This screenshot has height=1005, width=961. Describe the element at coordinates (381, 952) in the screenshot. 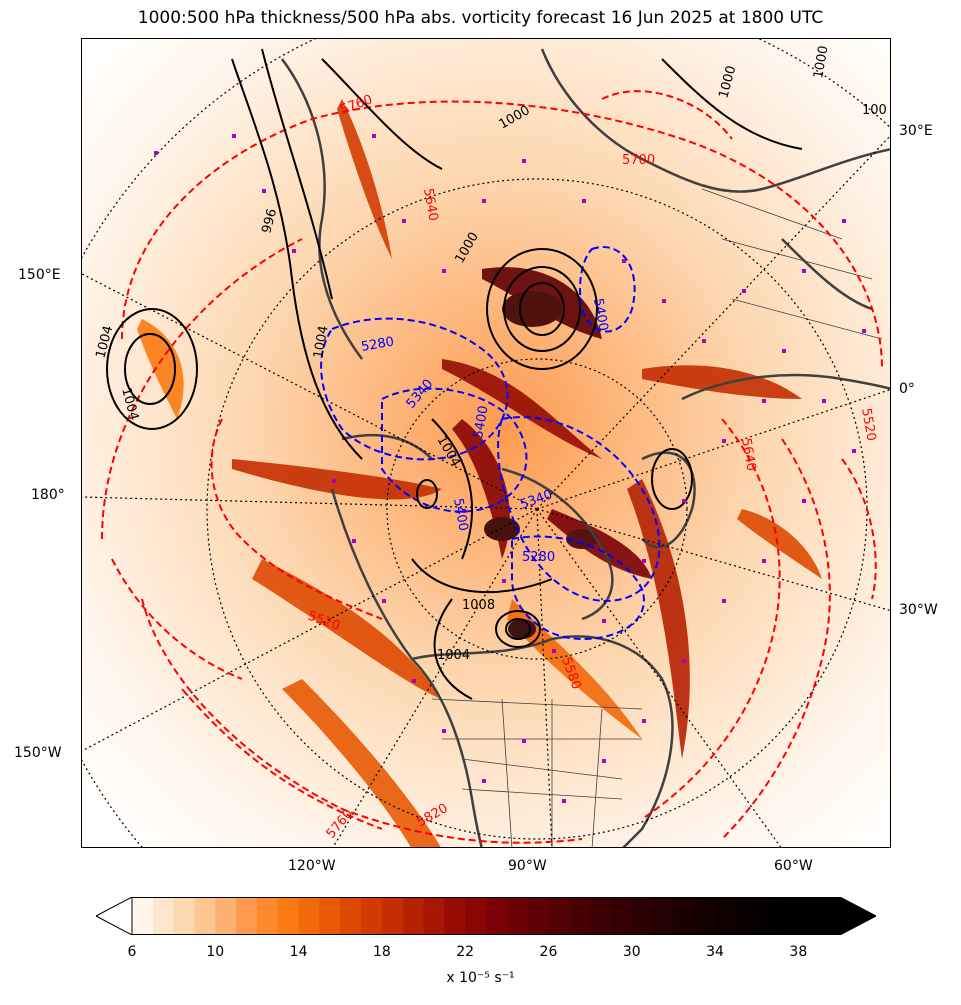

I see `colorbar-tick-label: 18` at that location.